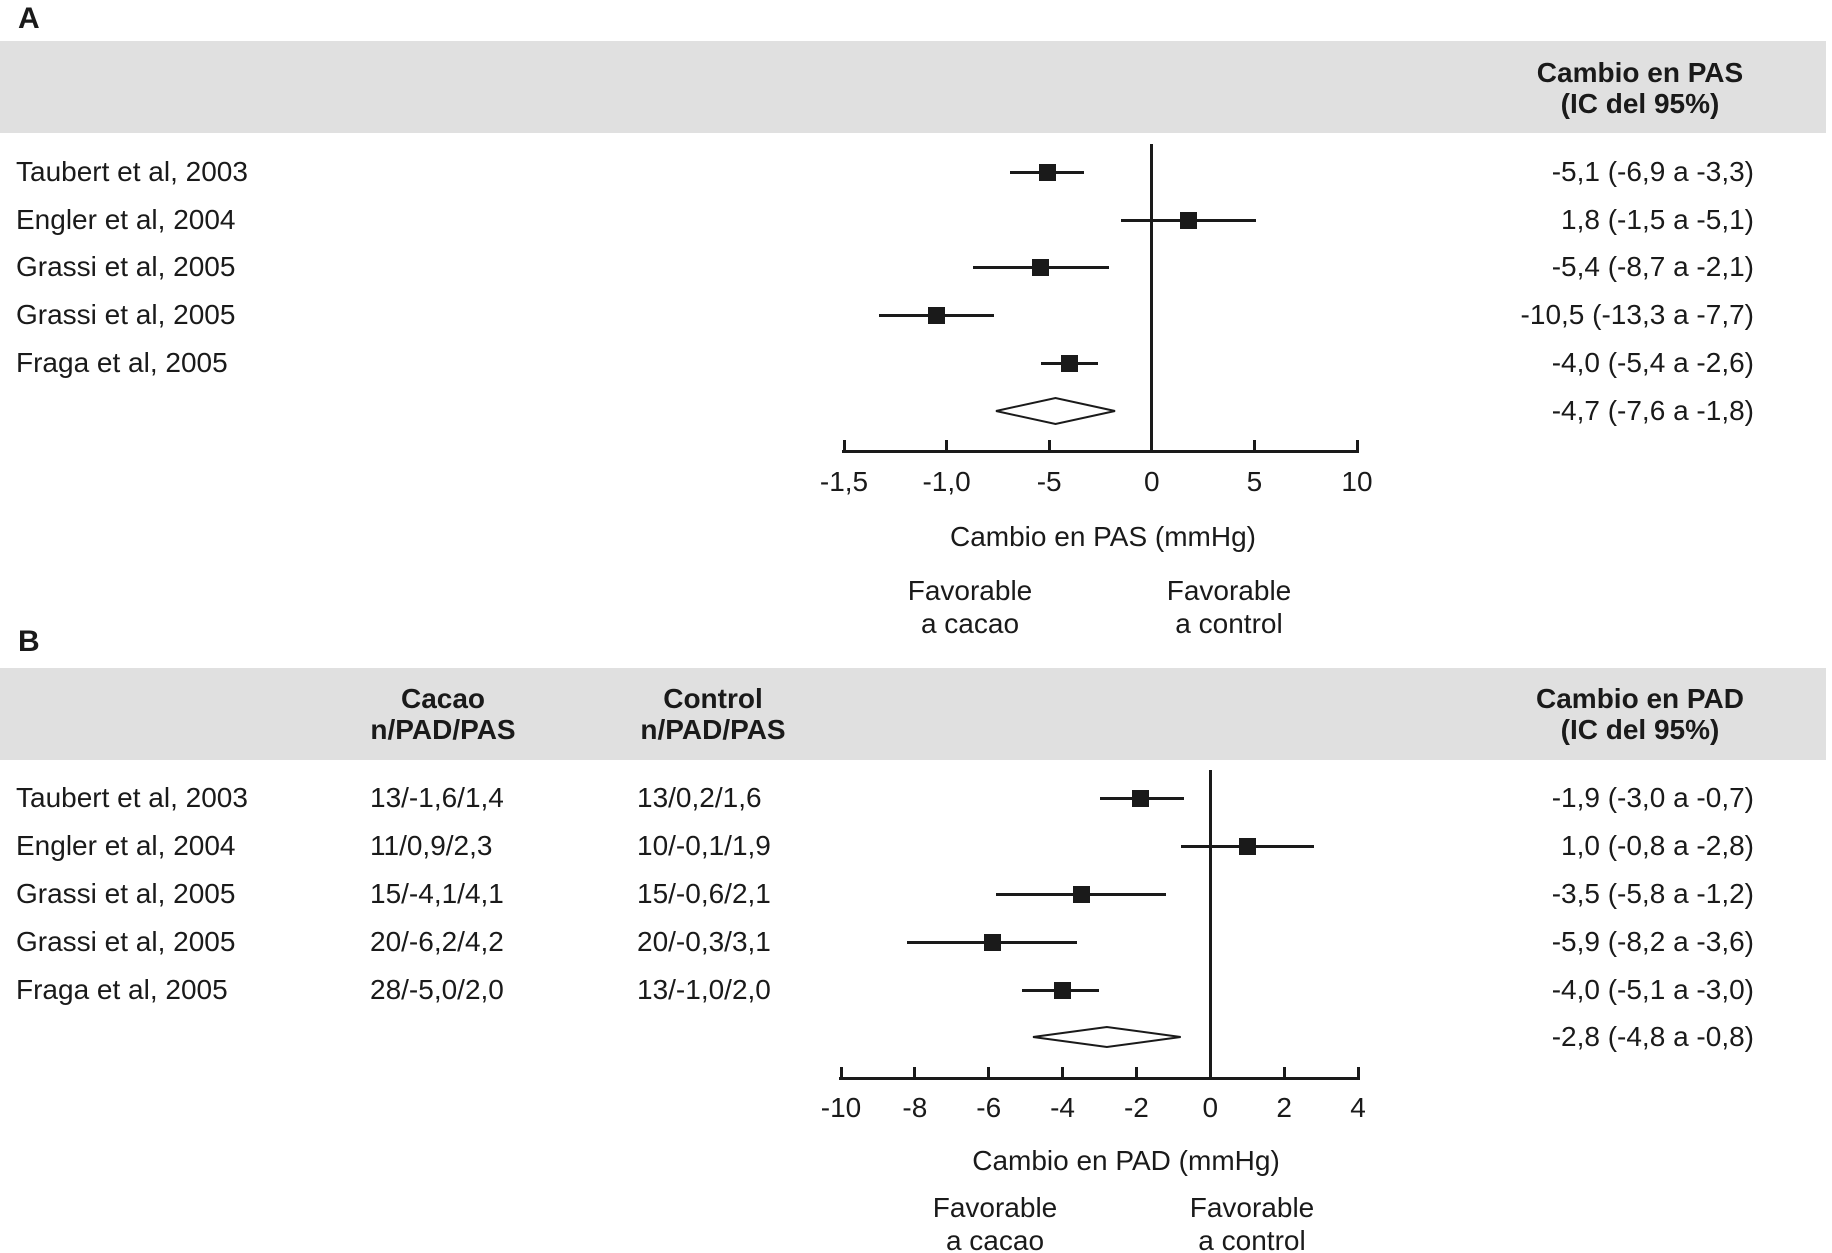 This screenshot has height=1253, width=1832. I want to click on axis-tick-label: -10, so click(841, 1107).